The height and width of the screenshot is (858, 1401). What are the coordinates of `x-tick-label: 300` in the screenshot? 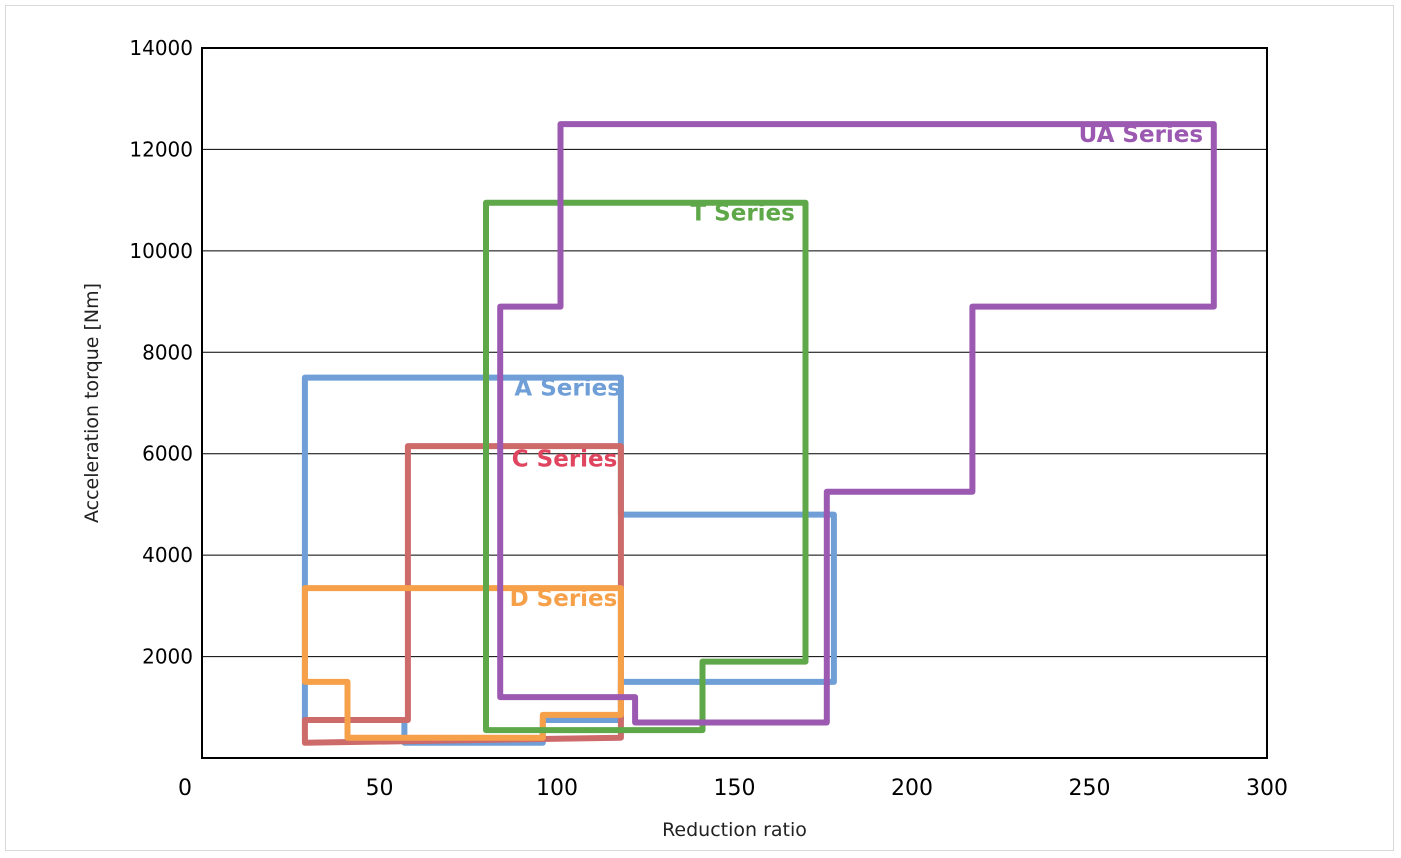 It's located at (1267, 788).